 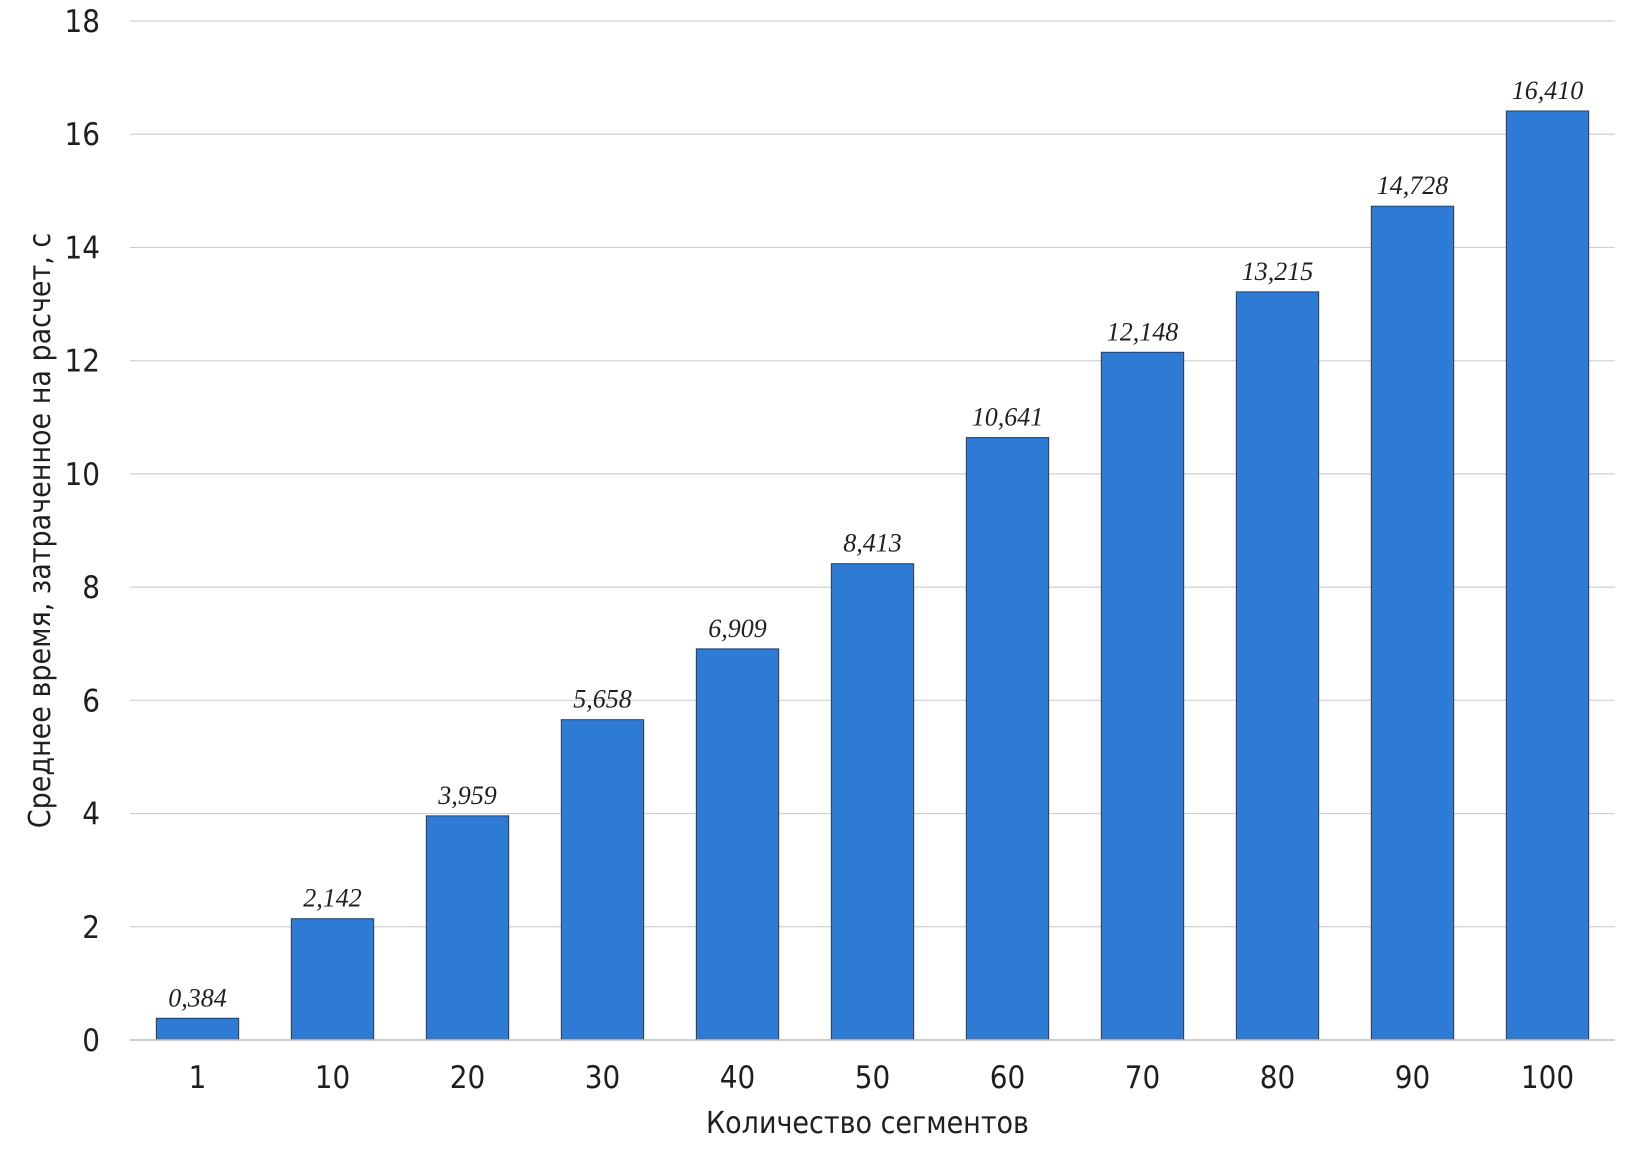 I want to click on x-tick-label: 100, so click(x=1547, y=1078).